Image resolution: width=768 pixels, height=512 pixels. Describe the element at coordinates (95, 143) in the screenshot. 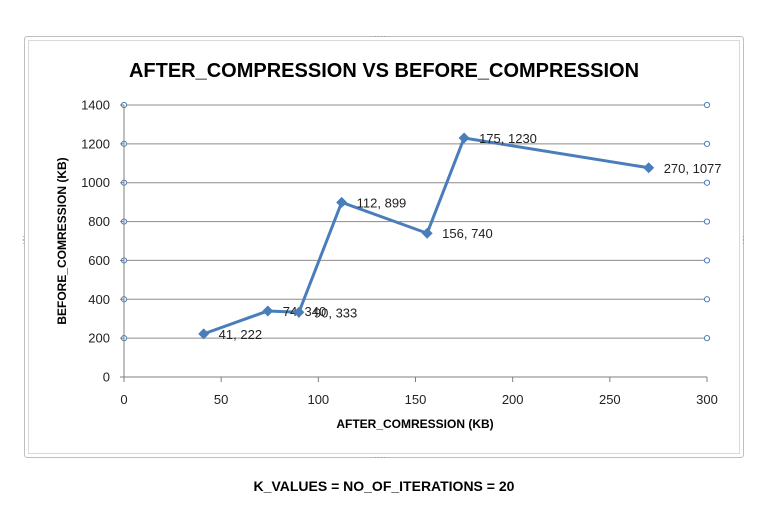

I see `y-tick-label: 1200` at that location.